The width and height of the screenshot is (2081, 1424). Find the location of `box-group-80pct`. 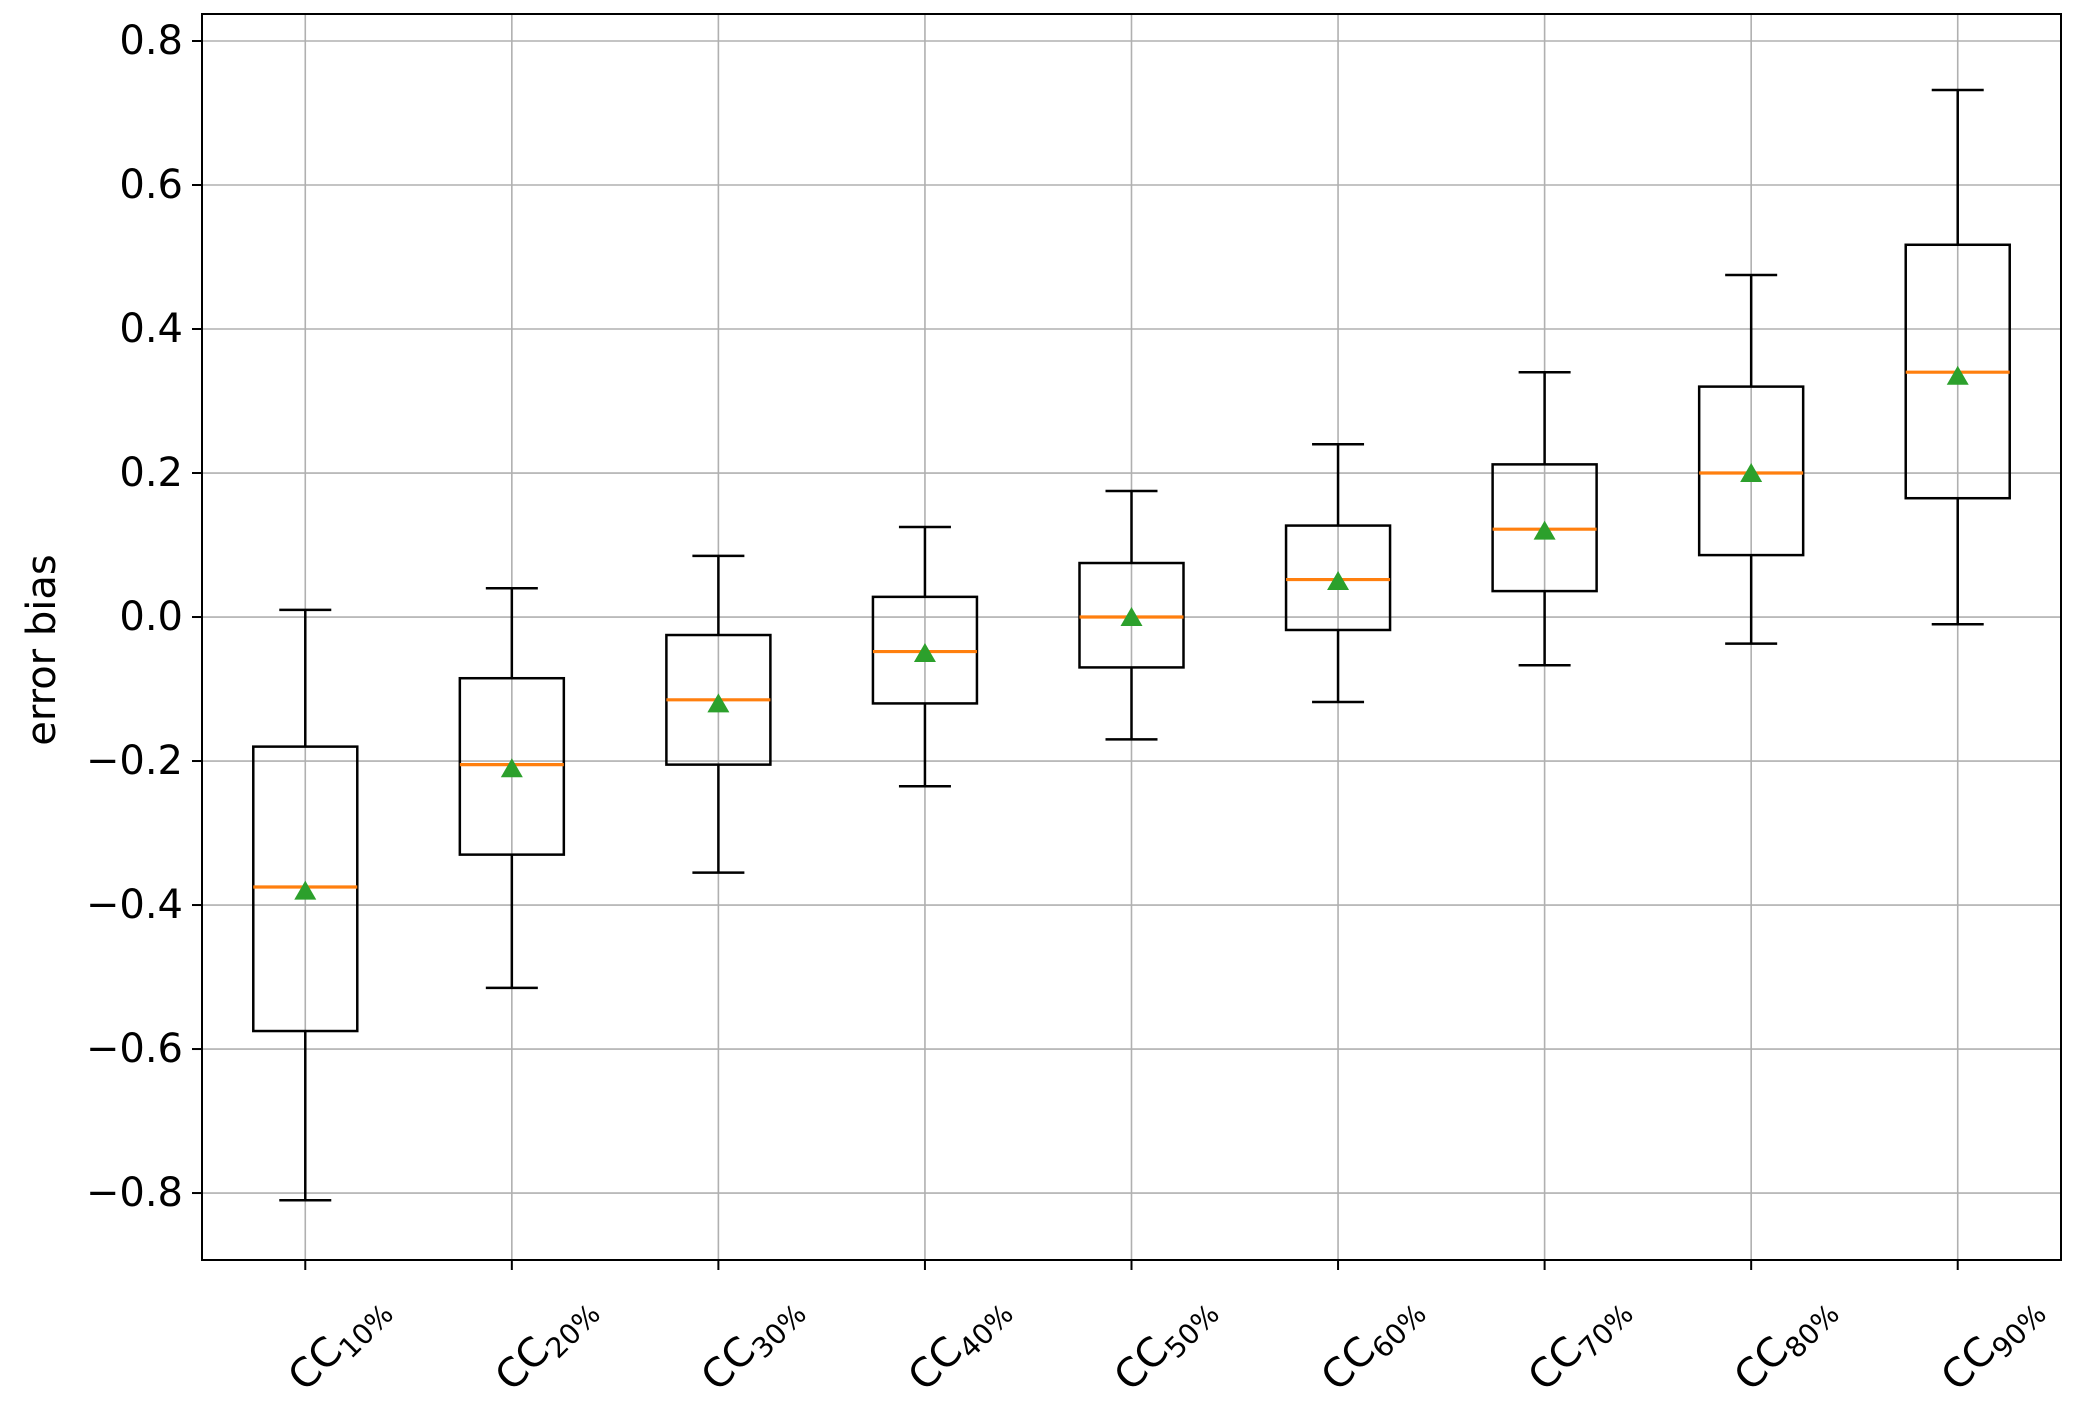

box-group-80pct is located at coordinates (1751, 459).